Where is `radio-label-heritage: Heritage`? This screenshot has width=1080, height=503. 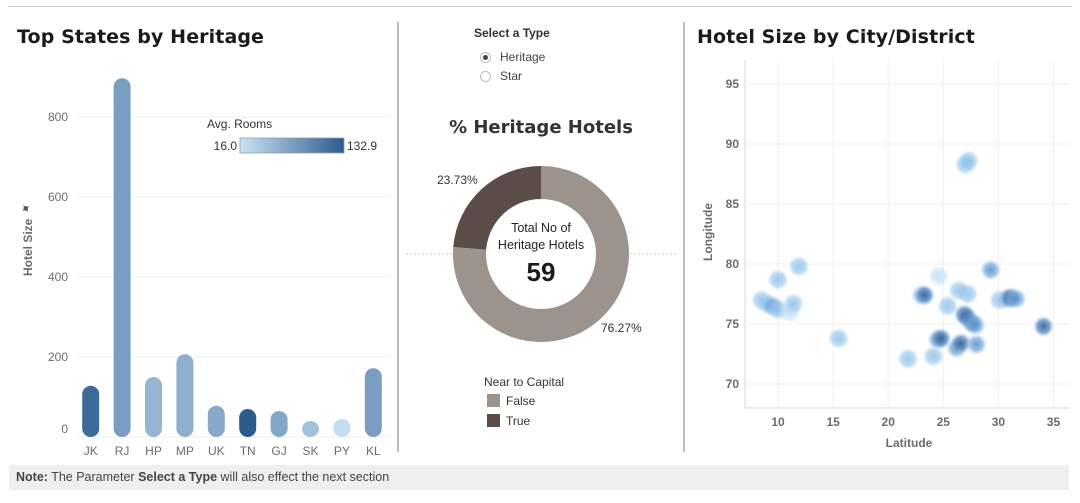 radio-label-heritage: Heritage is located at coordinates (523, 57).